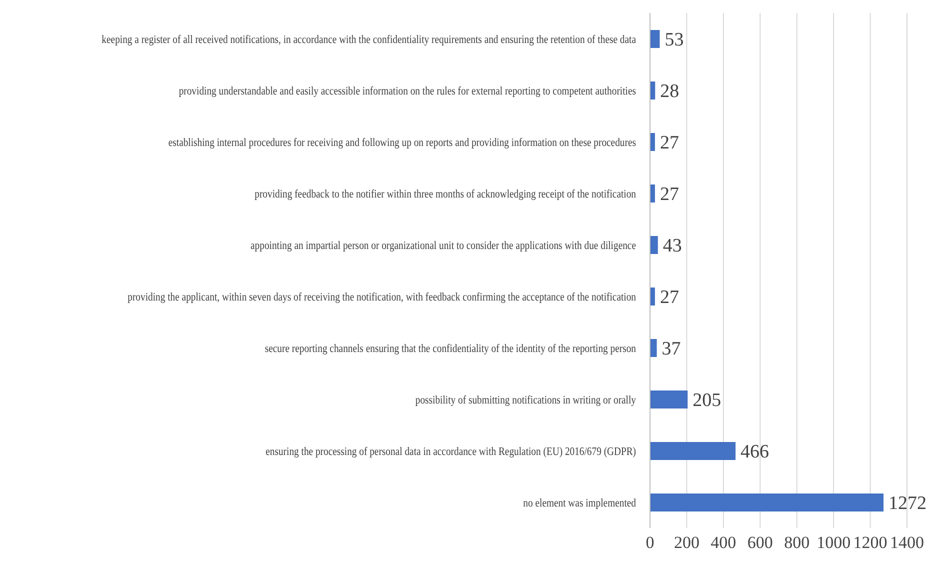  Describe the element at coordinates (707, 401) in the screenshot. I see `data-label: 205` at that location.